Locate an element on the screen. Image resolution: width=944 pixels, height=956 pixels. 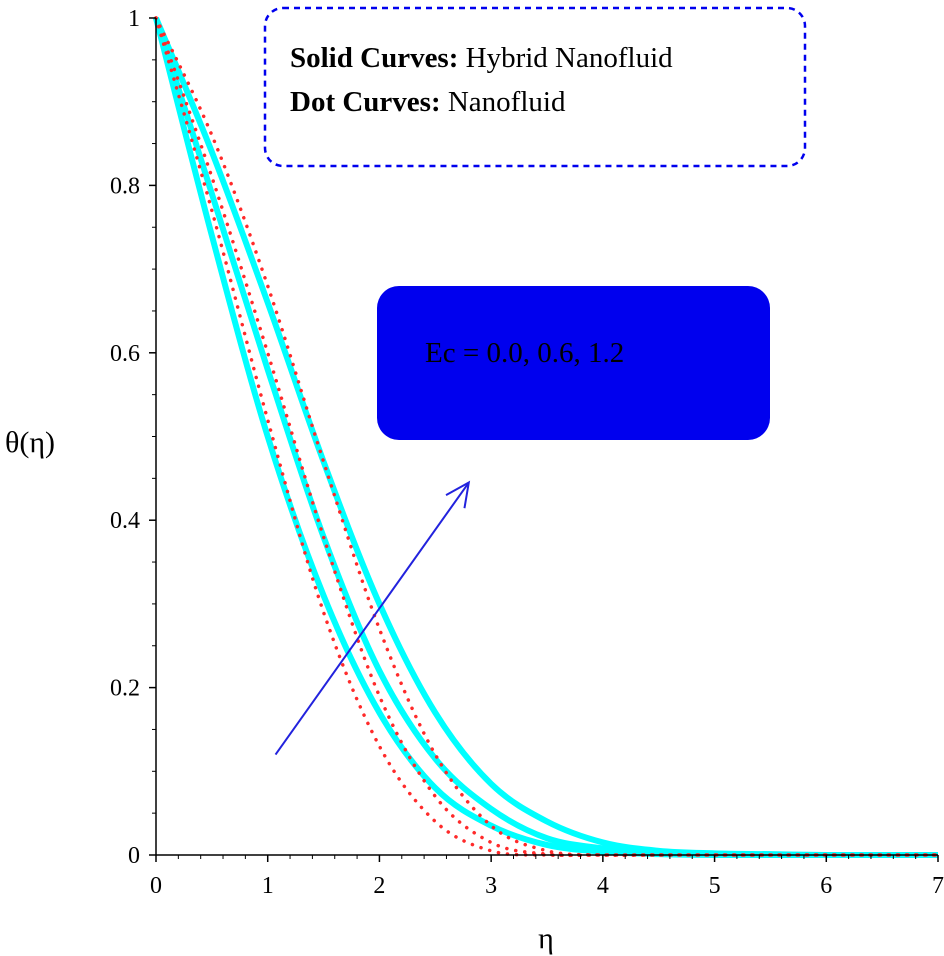
legend-frame is located at coordinates (535, 87).